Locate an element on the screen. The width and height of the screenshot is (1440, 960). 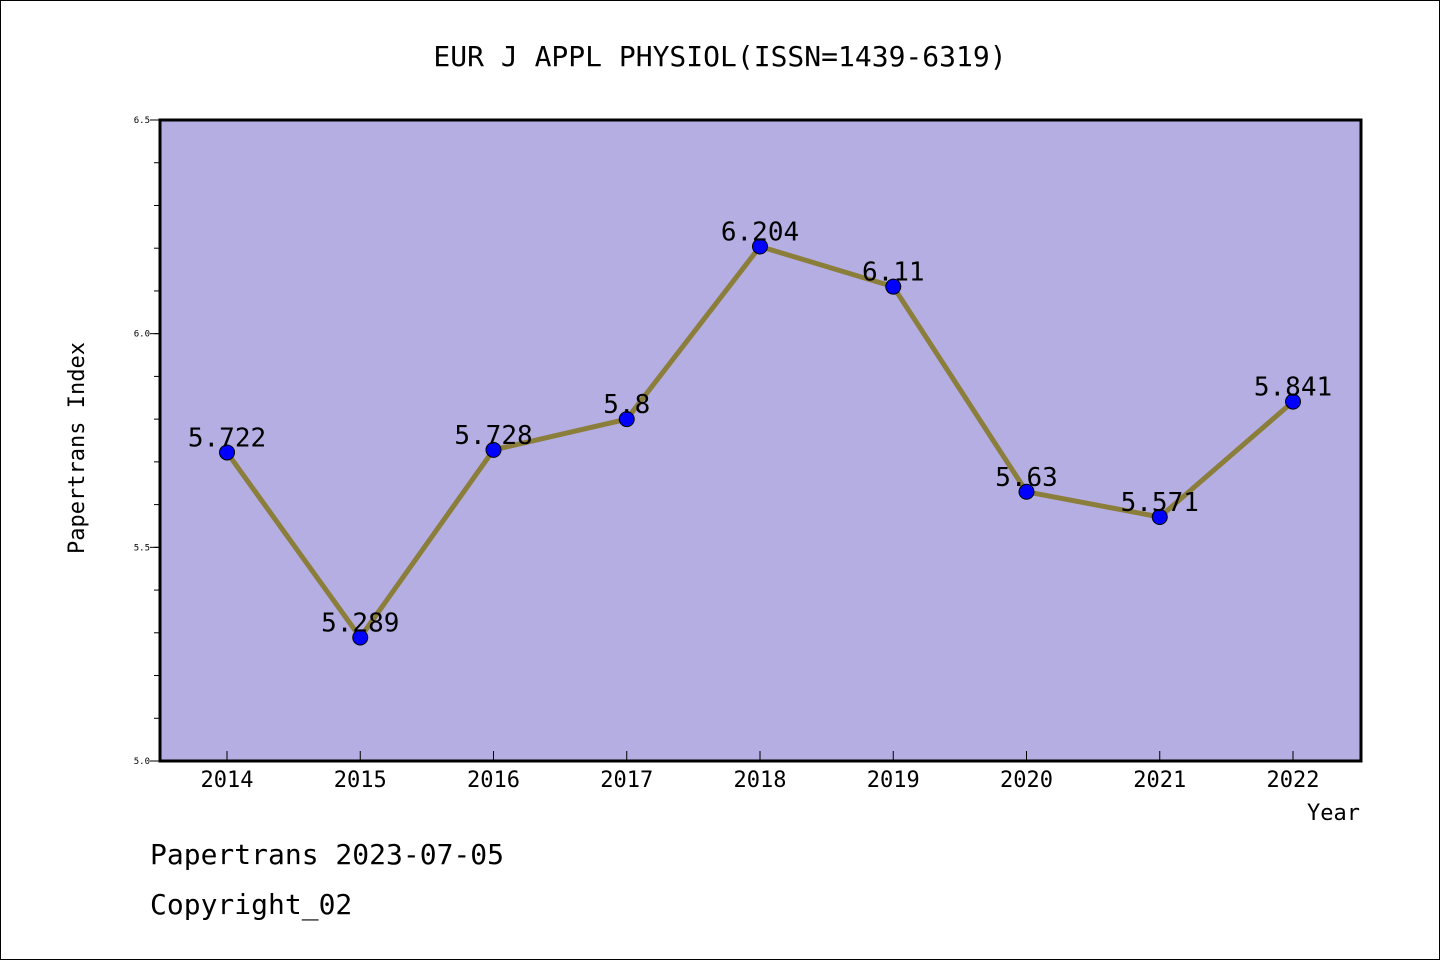
x-tick-label: 2015 is located at coordinates (360, 780).